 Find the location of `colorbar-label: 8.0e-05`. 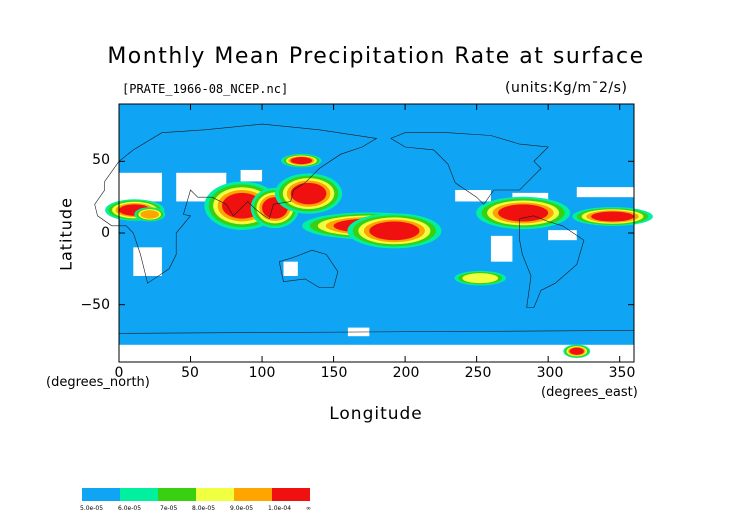

colorbar-label: 8.0e-05 is located at coordinates (204, 508).